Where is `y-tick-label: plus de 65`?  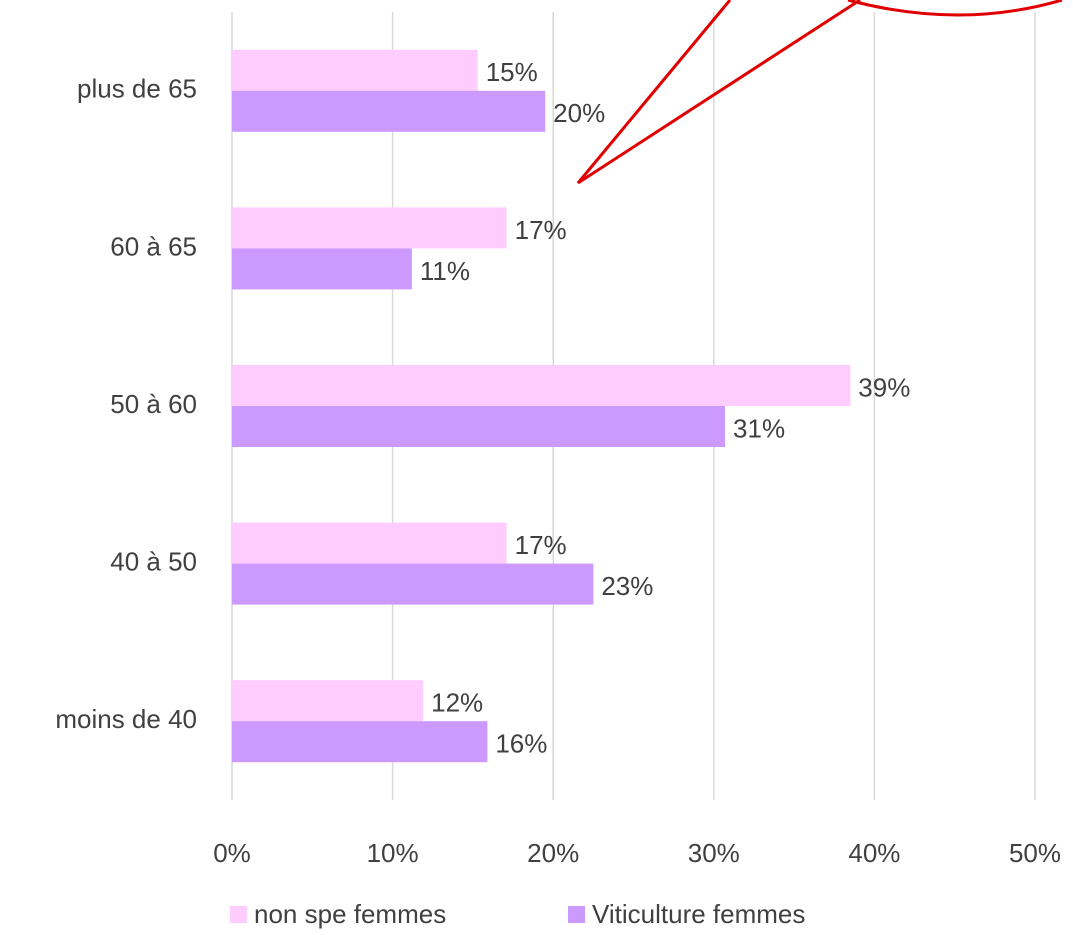 y-tick-label: plus de 65 is located at coordinates (137, 89).